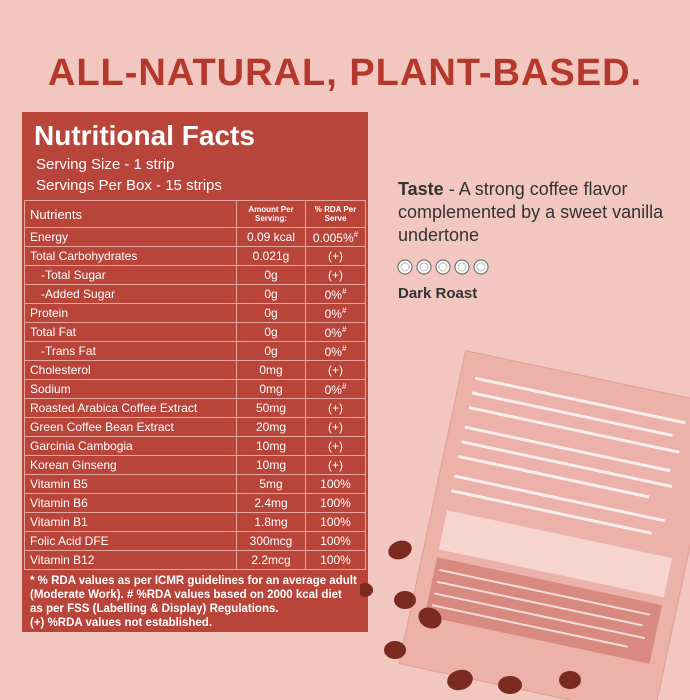  What do you see at coordinates (335, 214) in the screenshot?
I see `header-cell: % RDA Per Serve` at bounding box center [335, 214].